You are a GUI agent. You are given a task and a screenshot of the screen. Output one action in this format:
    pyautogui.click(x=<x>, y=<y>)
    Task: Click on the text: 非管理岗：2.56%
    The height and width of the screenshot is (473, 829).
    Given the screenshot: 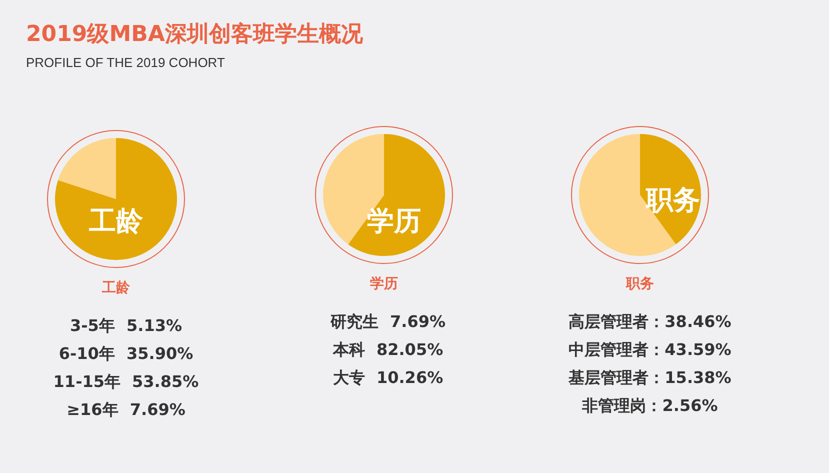 What is the action you would take?
    pyautogui.click(x=650, y=405)
    